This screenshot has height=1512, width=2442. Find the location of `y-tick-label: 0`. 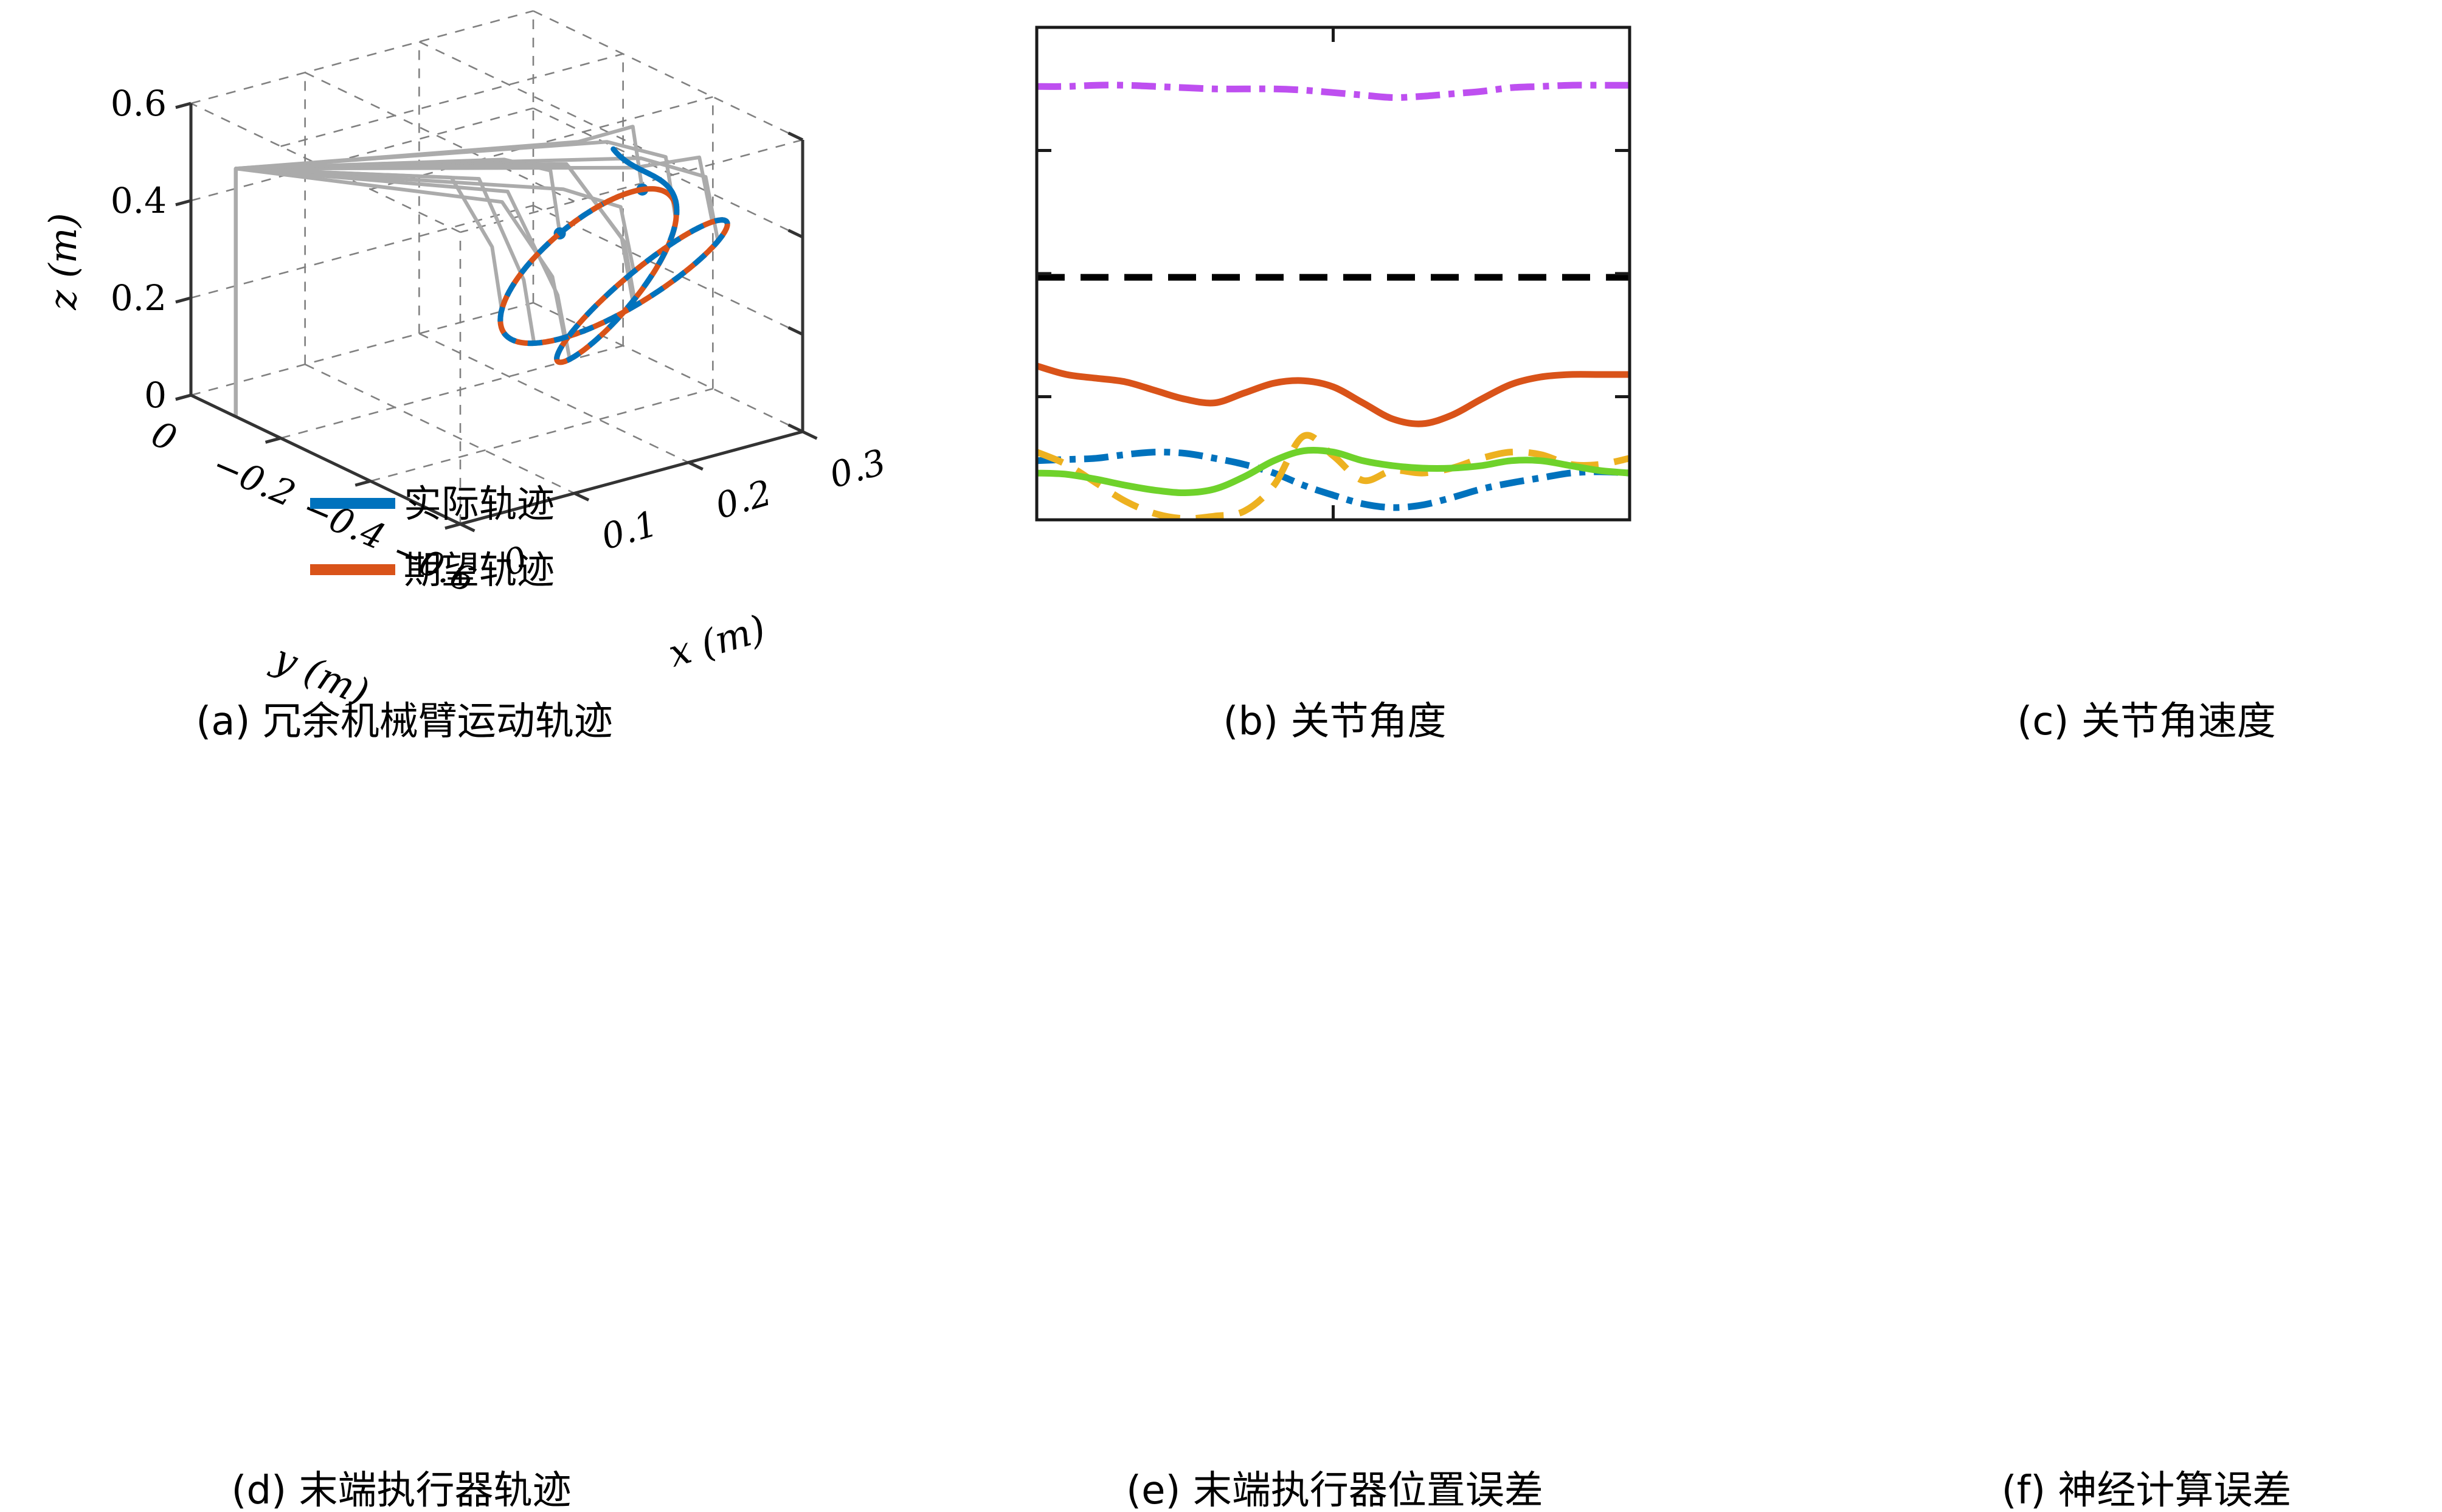

y-tick-label: 0 is located at coordinates (164, 436).